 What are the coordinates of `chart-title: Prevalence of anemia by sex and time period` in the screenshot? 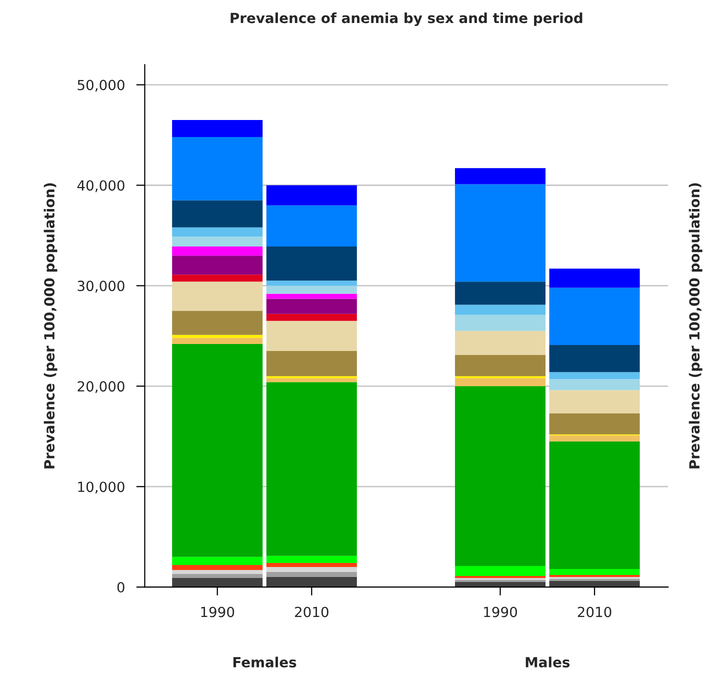 It's located at (406, 19).